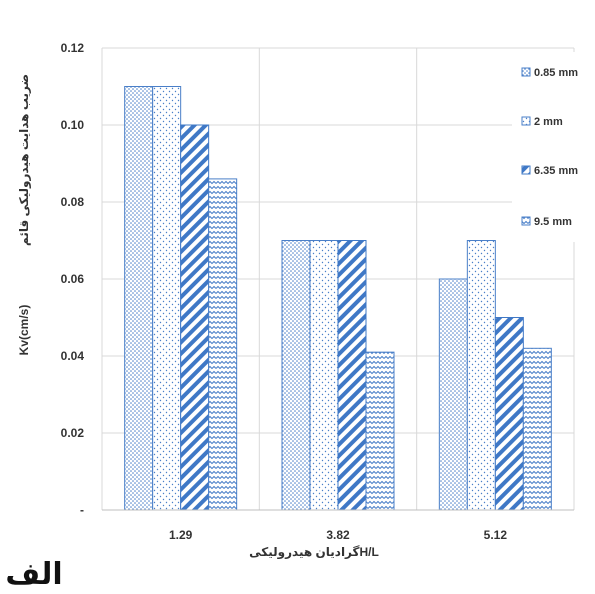  I want to click on bar-9-5-mm-5.12, so click(537, 429).